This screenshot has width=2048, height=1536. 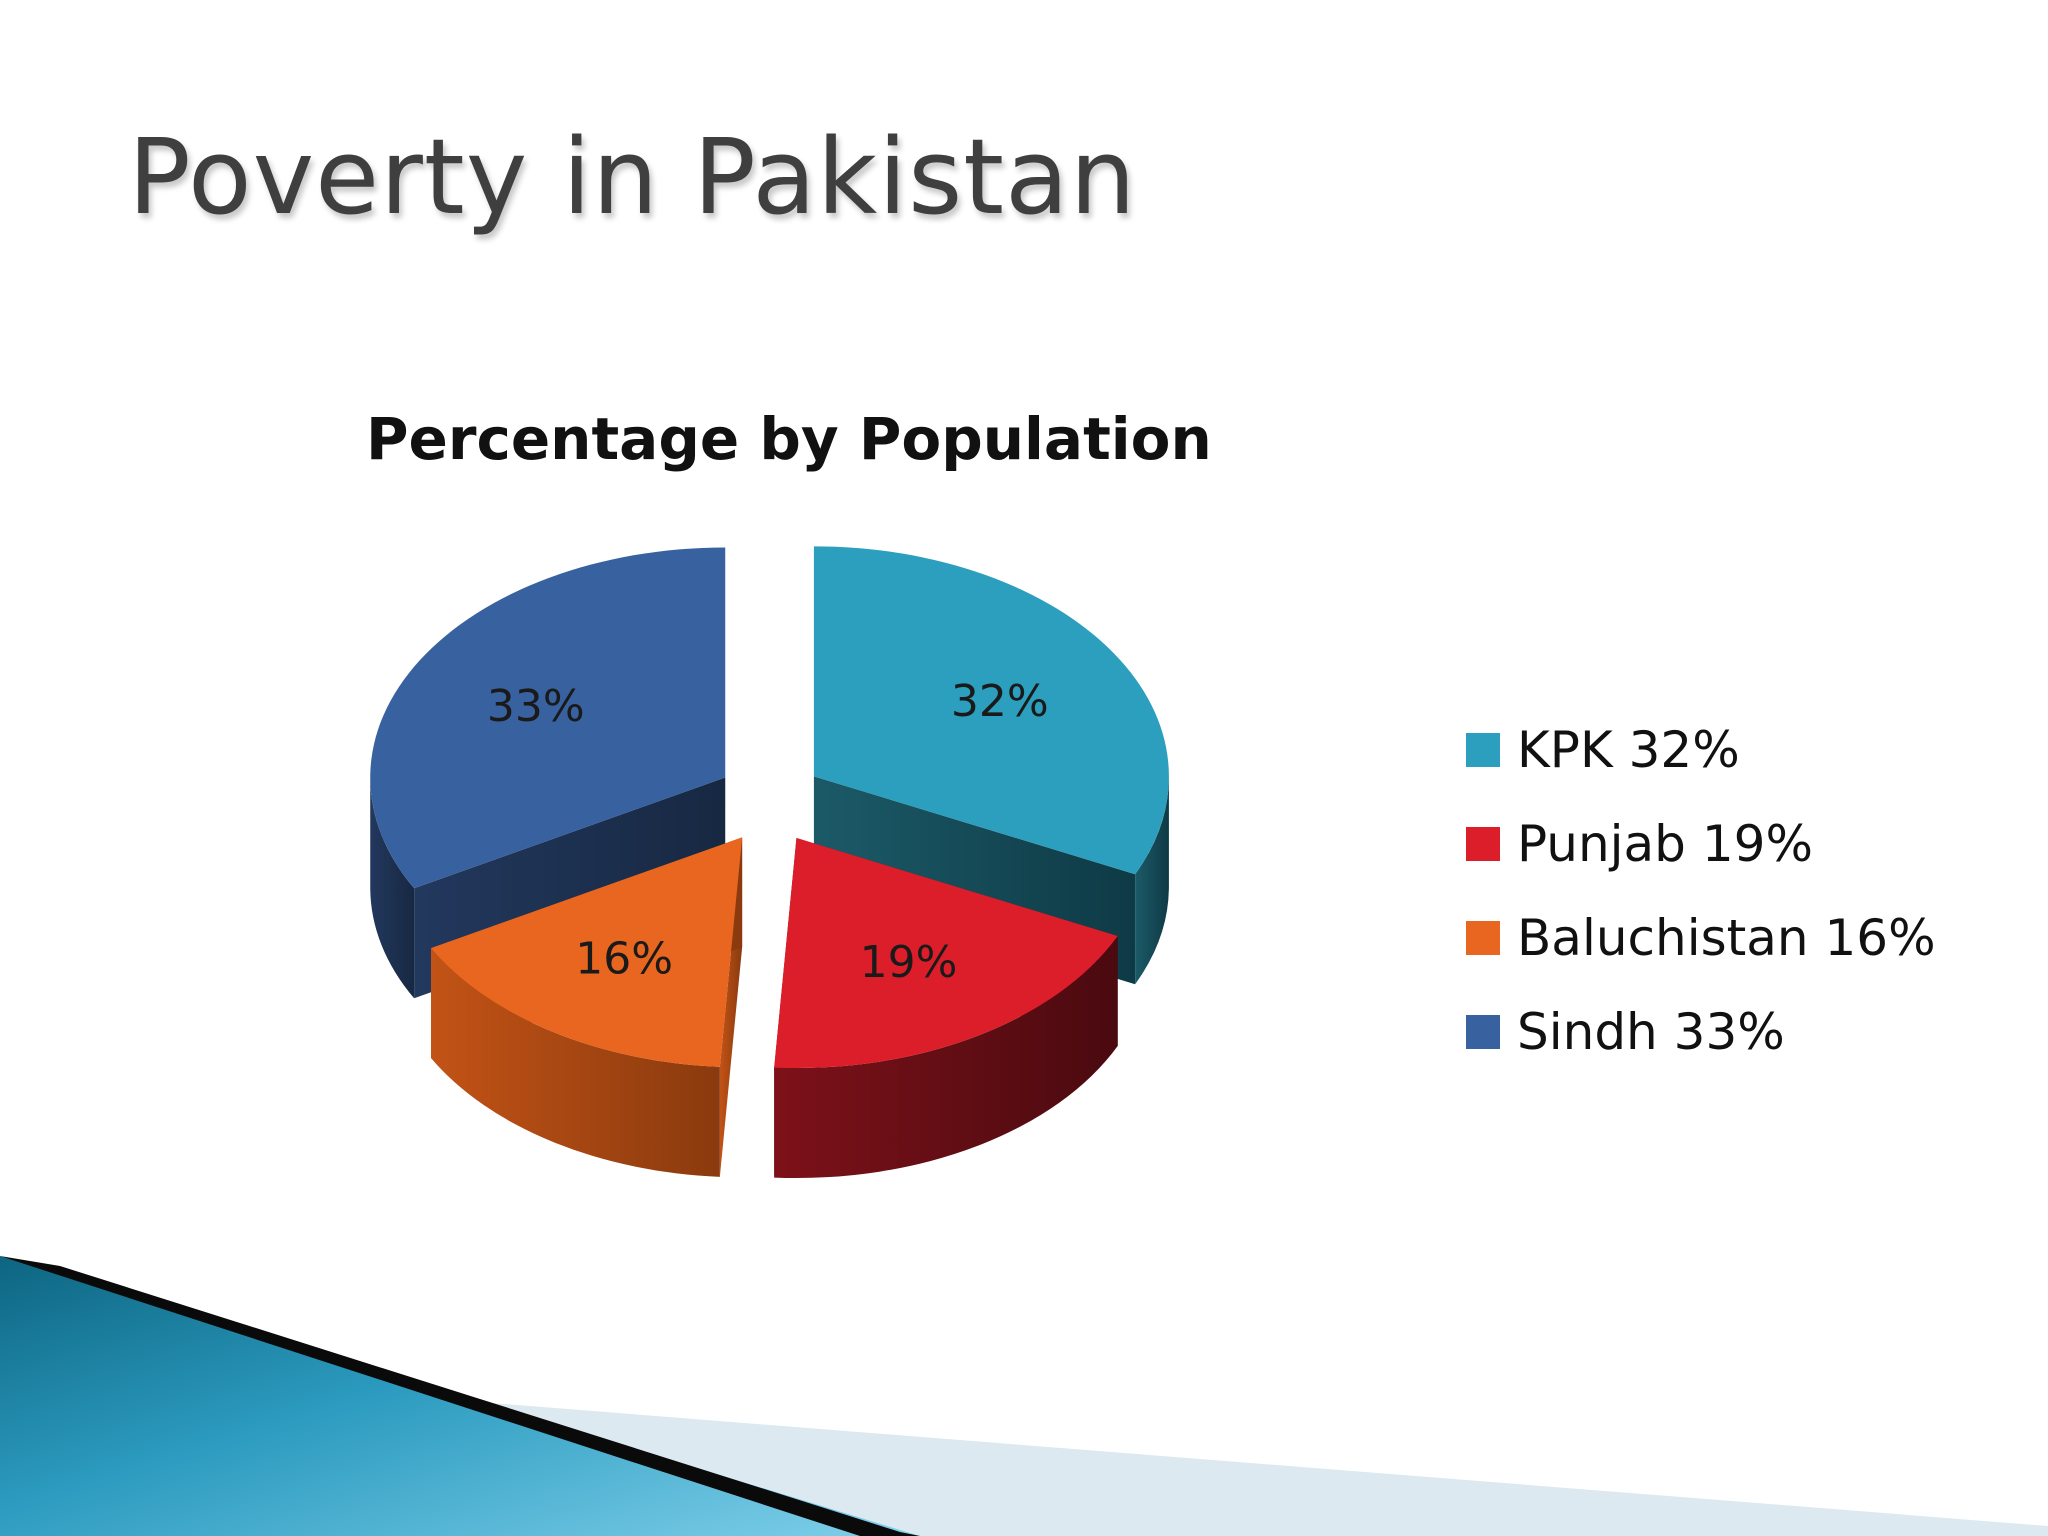 What do you see at coordinates (1000, 701) in the screenshot?
I see `data-label-kpk: 32%` at bounding box center [1000, 701].